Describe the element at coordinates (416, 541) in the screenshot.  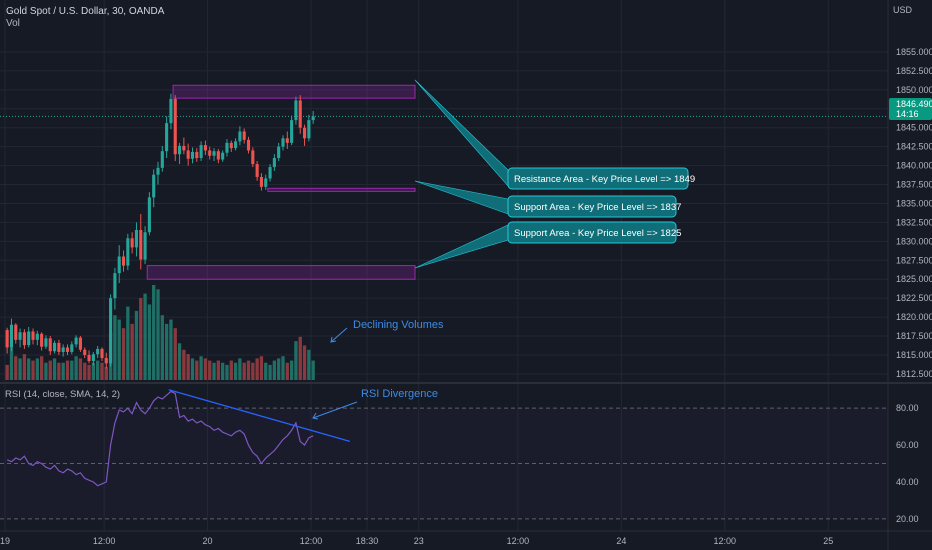
I see `time-axis: 19 12:00 20 12:00 18:30 23 12:00 24 12:00 25` at that location.